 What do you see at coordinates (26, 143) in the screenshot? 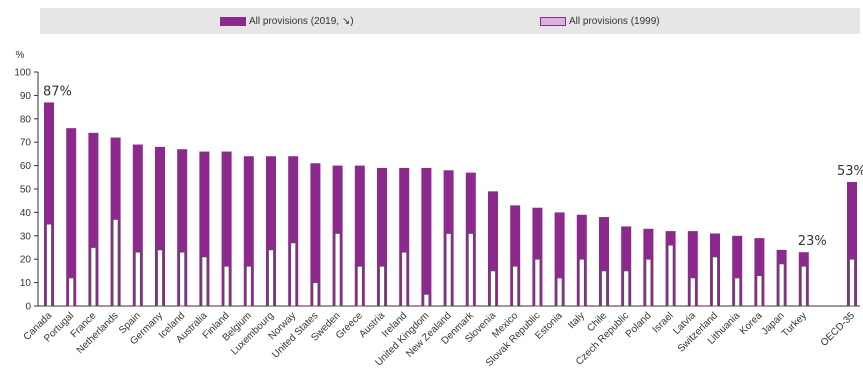
I see `y-tick-label: 70` at bounding box center [26, 143].